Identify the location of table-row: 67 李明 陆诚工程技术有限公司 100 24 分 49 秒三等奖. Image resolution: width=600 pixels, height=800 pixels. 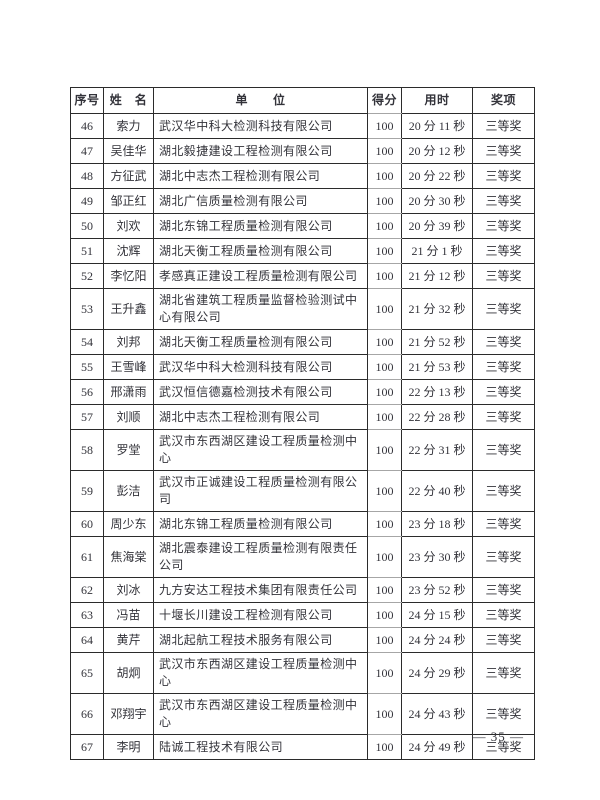
(302, 747).